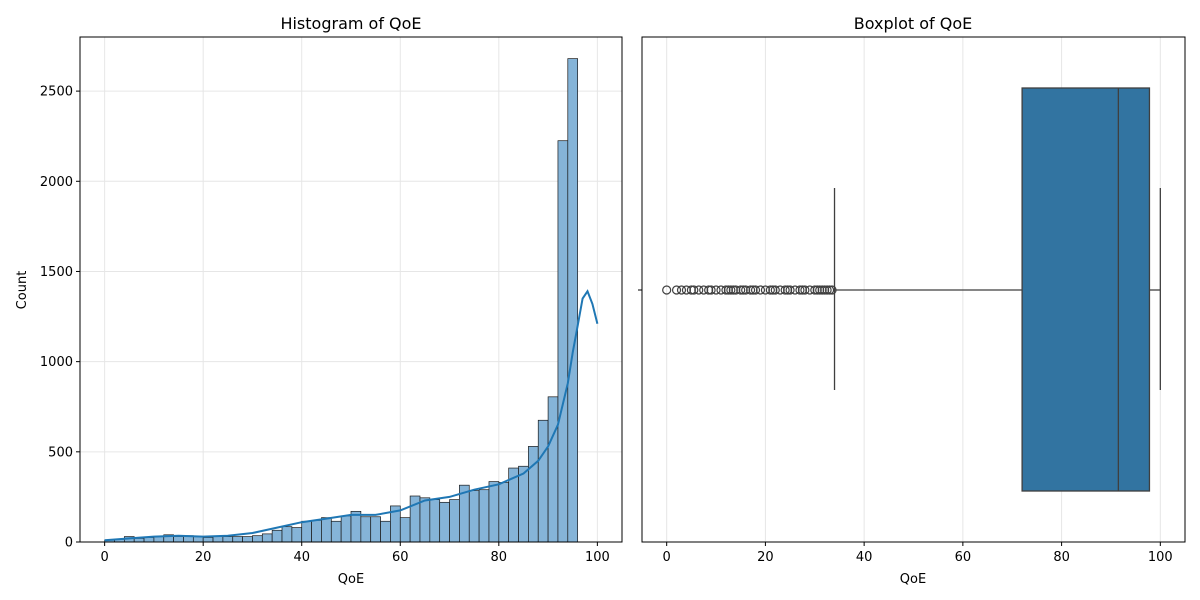  I want to click on histogram-x-ticks: 0 20 40 60 80 100, so click(355, 553).